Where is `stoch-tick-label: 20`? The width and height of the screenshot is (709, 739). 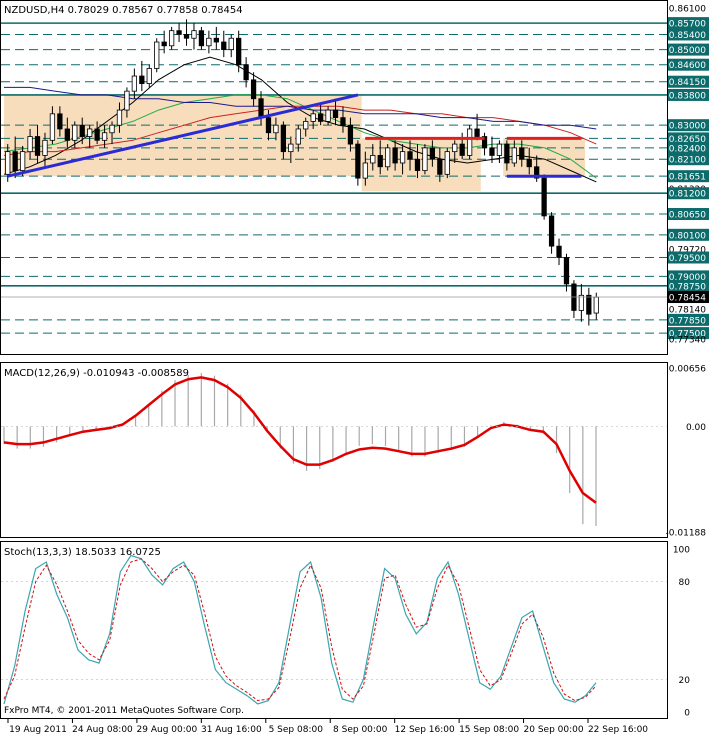 stoch-tick-label: 20 is located at coordinates (685, 681).